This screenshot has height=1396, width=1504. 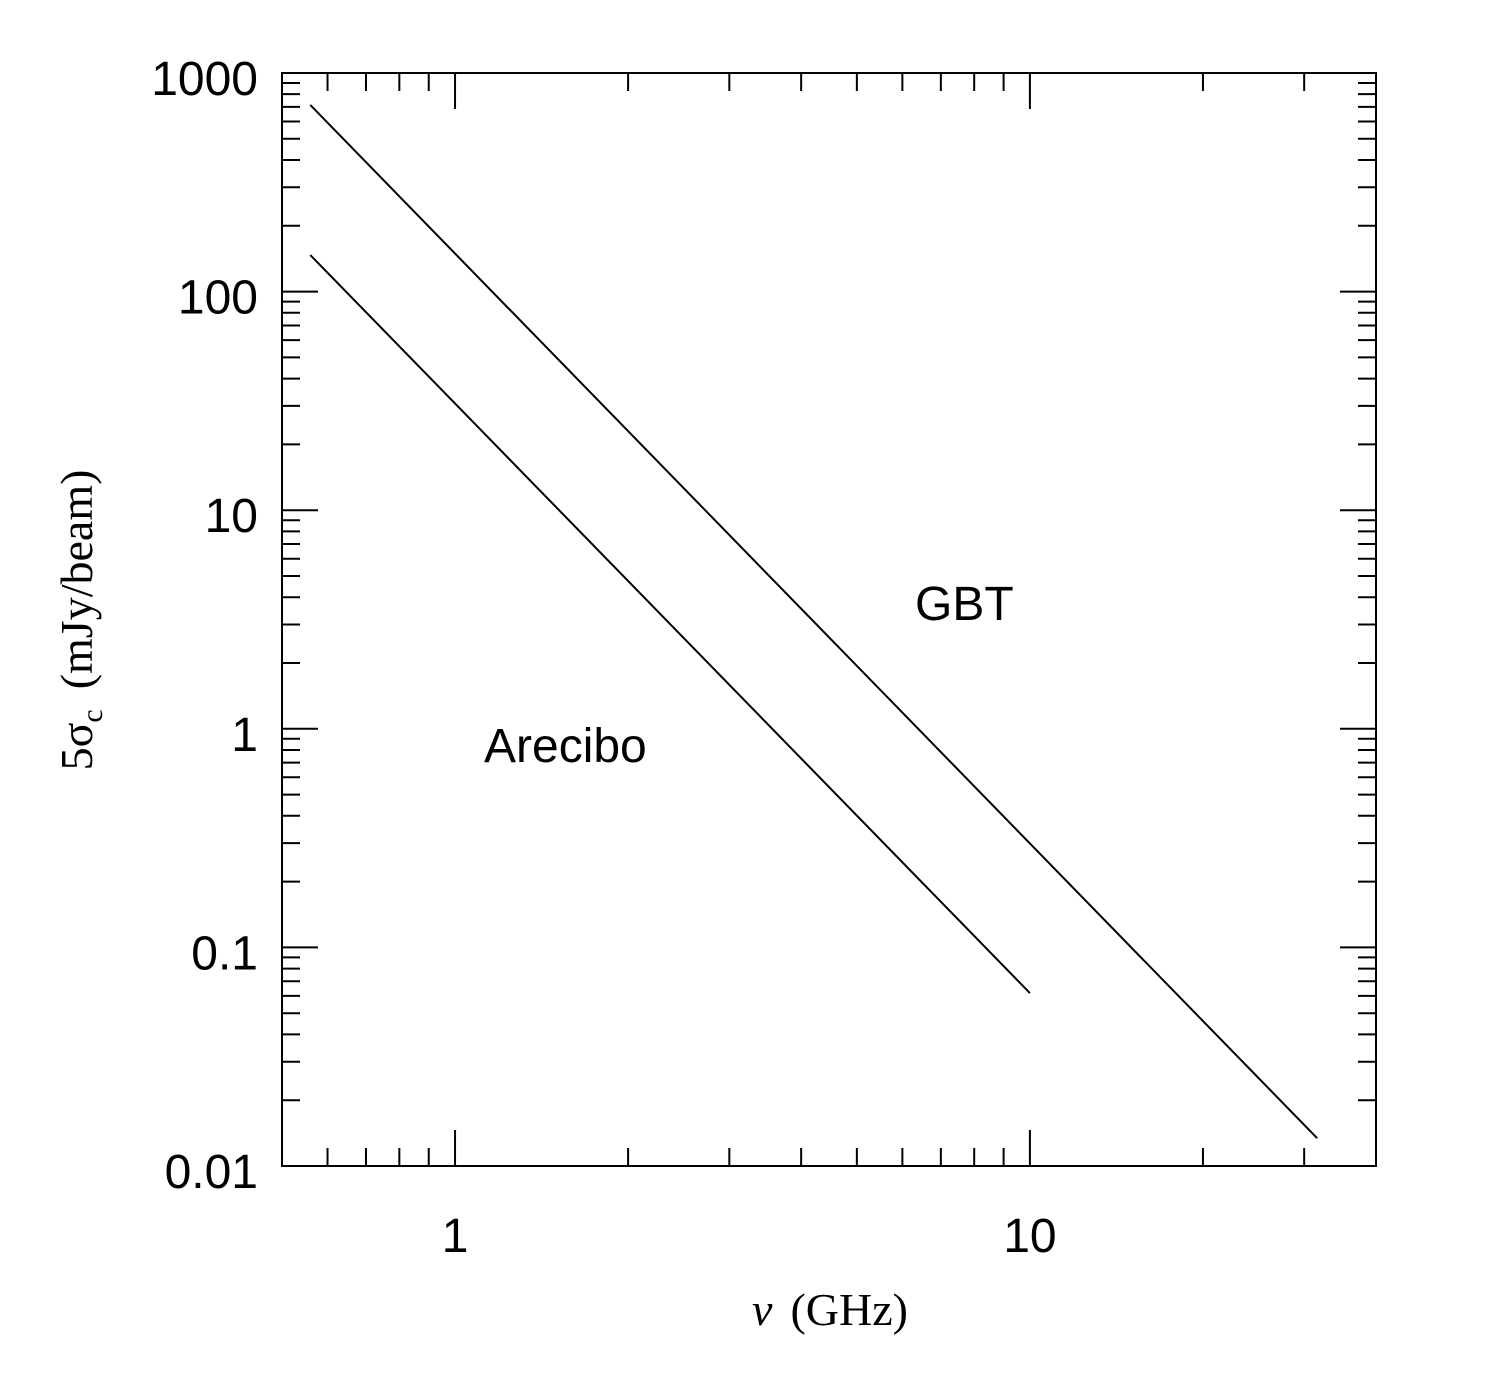 I want to click on y-tick-label: 10, so click(x=231, y=516).